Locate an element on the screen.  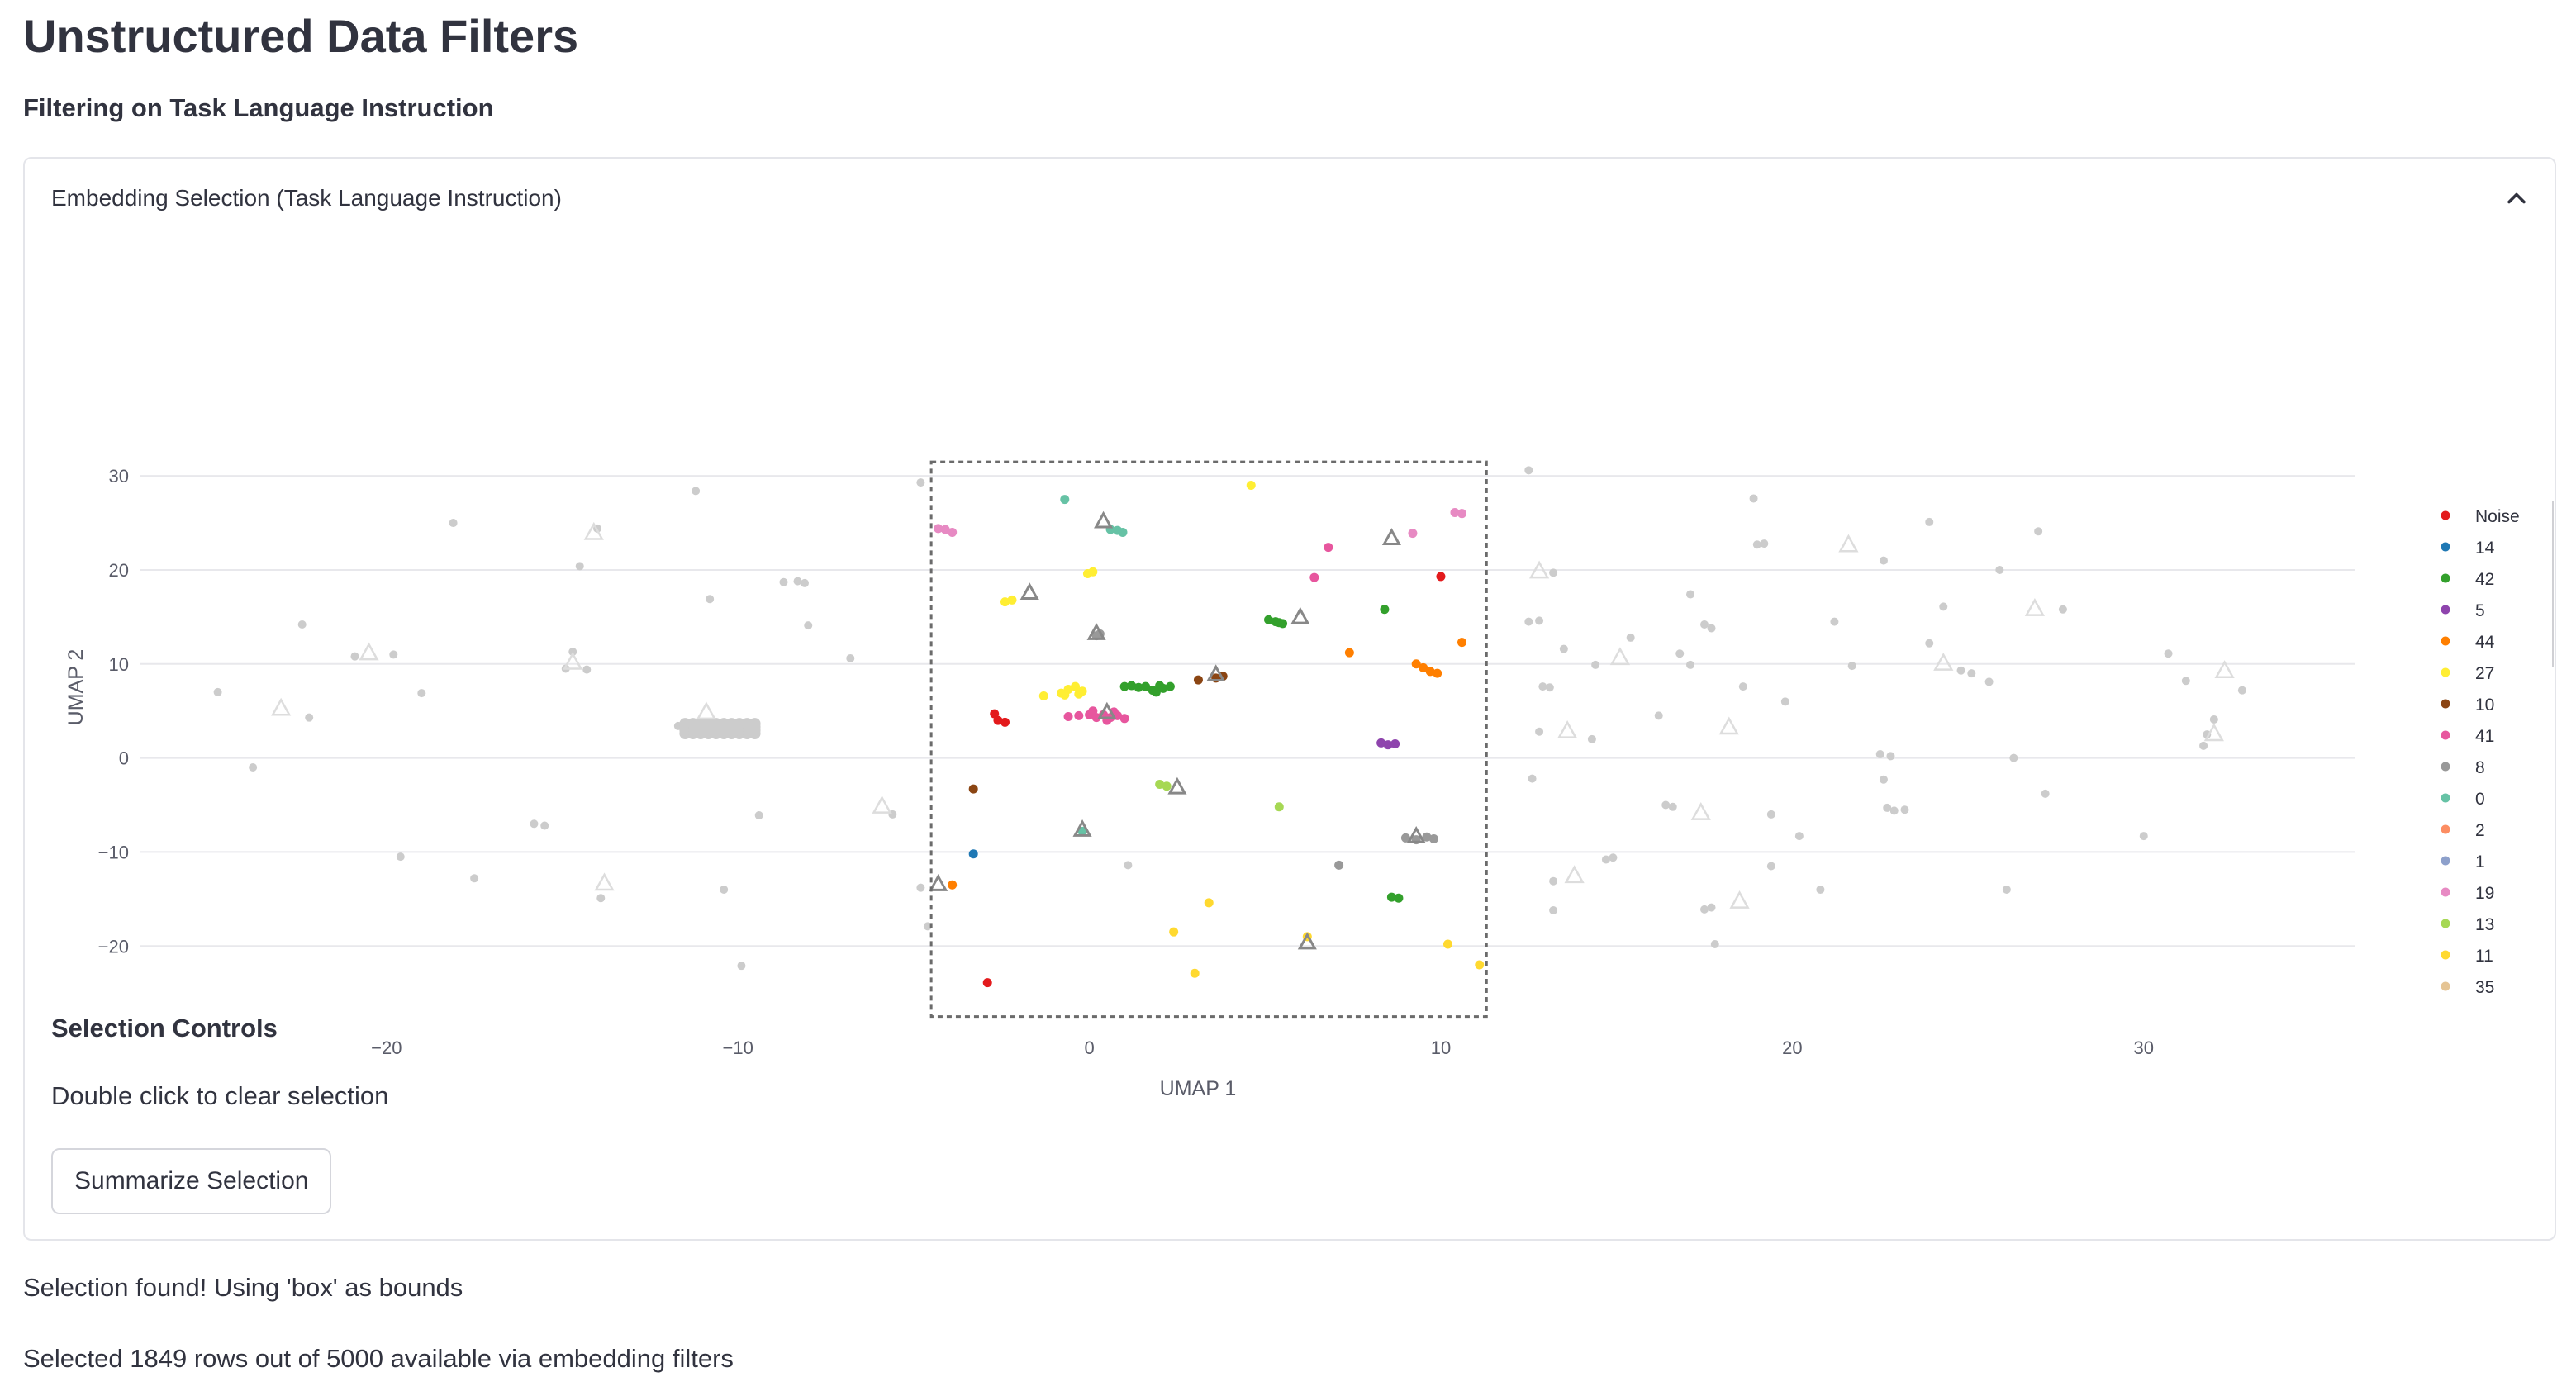
page-title: Unstructured Data Filters is located at coordinates (301, 36).